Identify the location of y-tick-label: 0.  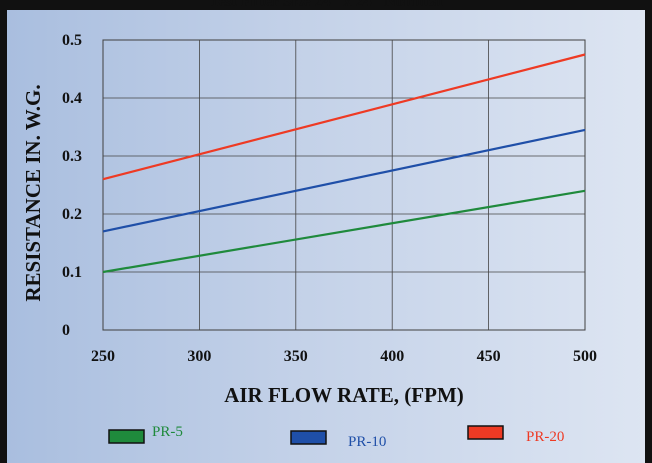
(66, 330).